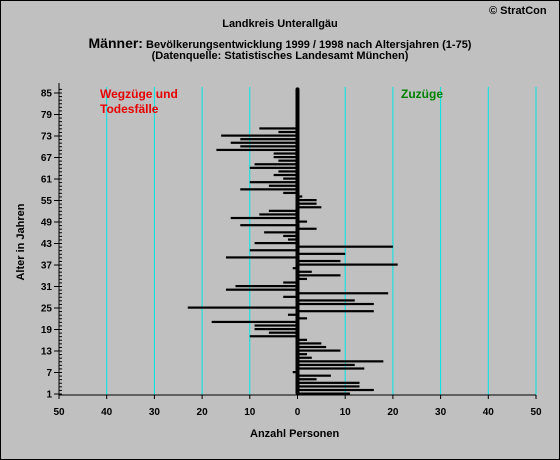 The image size is (560, 460). I want to click on x-tick-label: 0, so click(298, 412).